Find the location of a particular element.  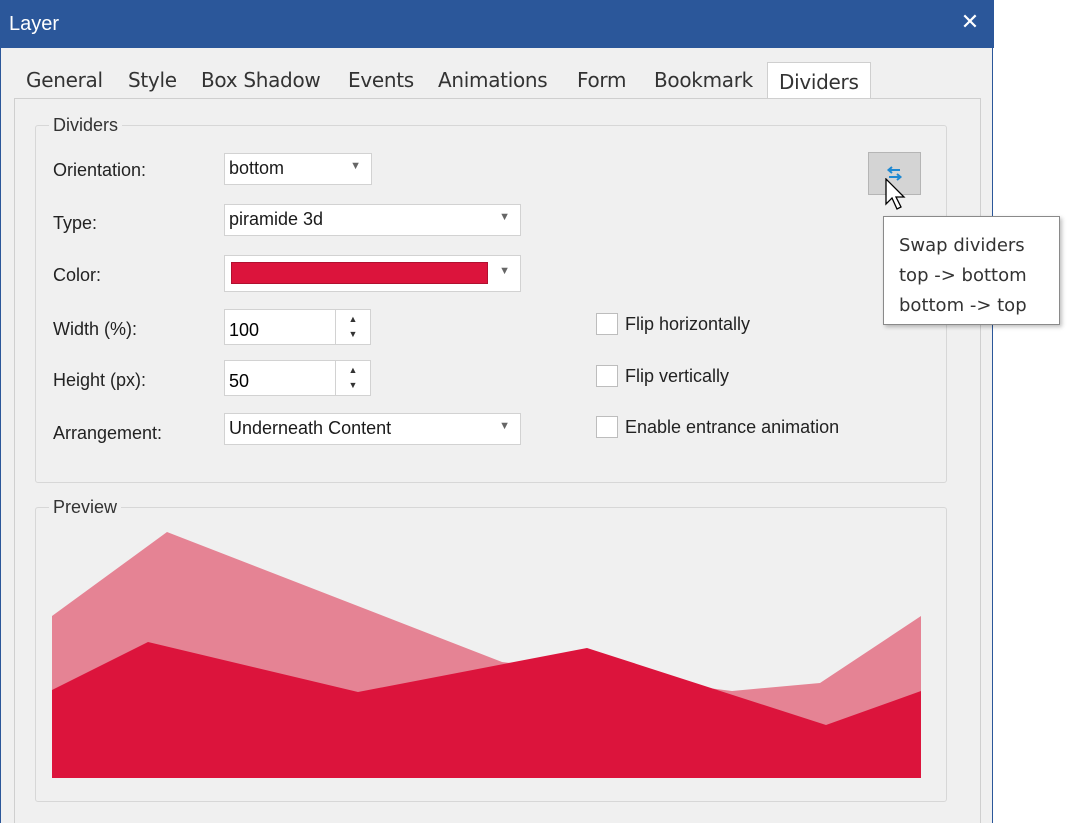

height-spin-buttons: ▲ ▼ is located at coordinates (352, 378).